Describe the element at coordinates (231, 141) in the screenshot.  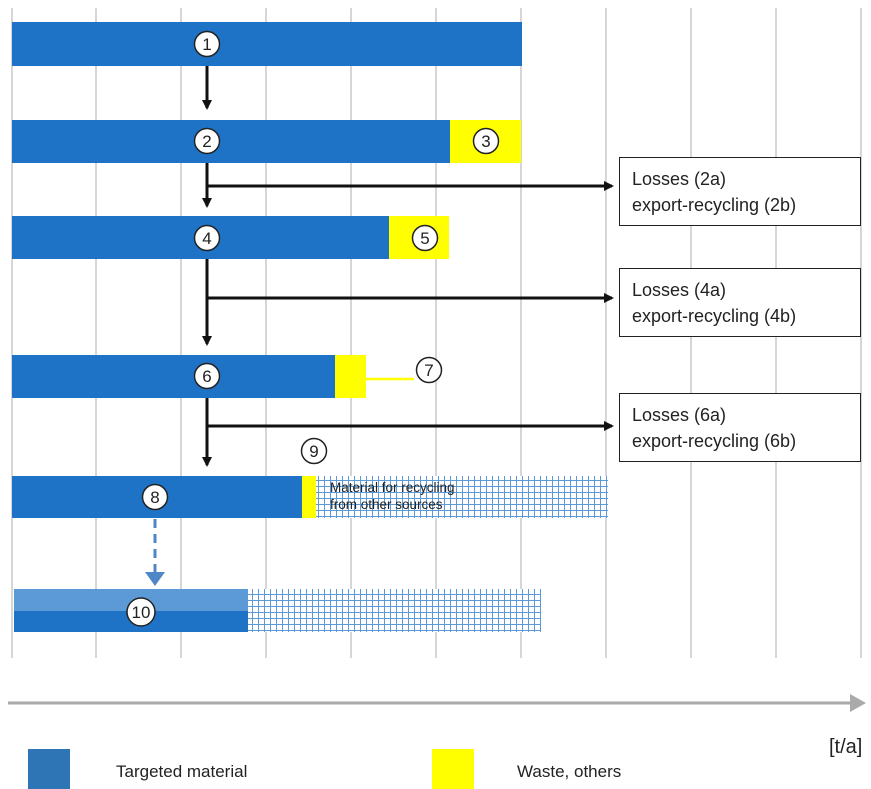
I see `bar-2-targeted` at that location.